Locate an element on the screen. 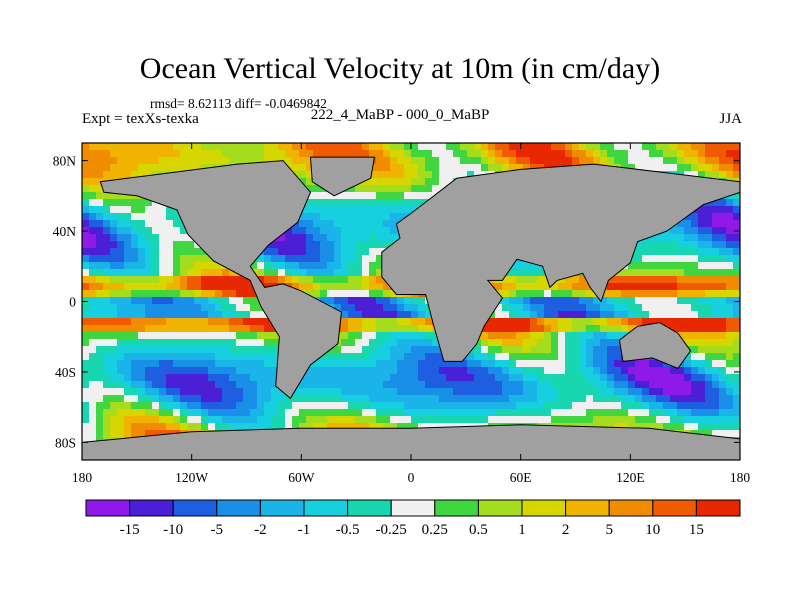  experiment-label: Expt = texXs-texka is located at coordinates (140, 119).